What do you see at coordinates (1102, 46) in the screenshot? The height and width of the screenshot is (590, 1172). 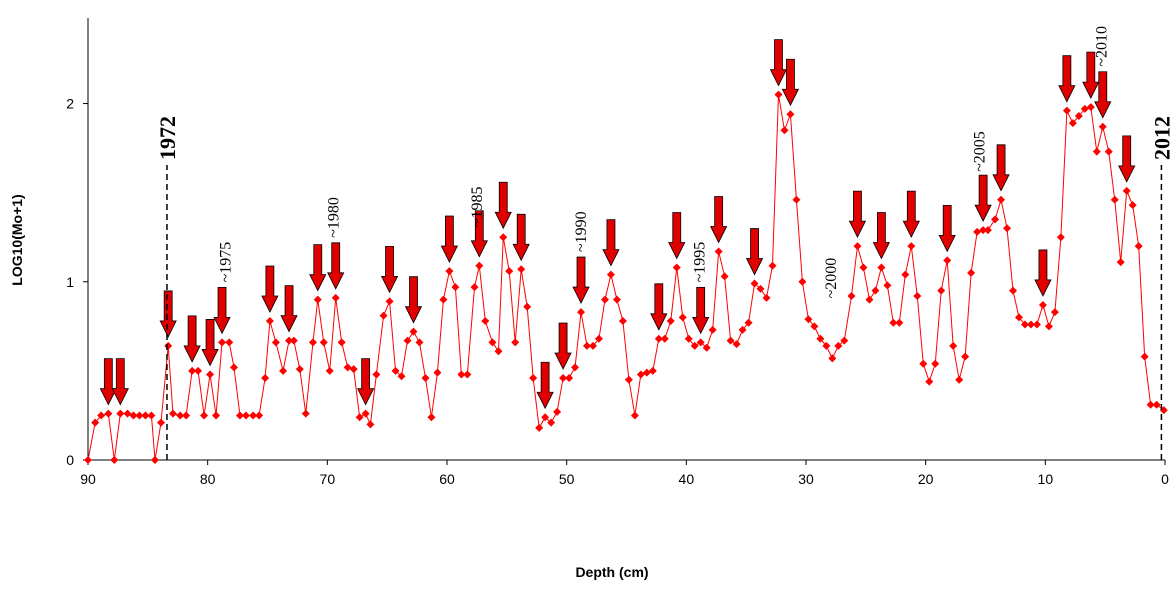 I see `annotation: ~2010` at bounding box center [1102, 46].